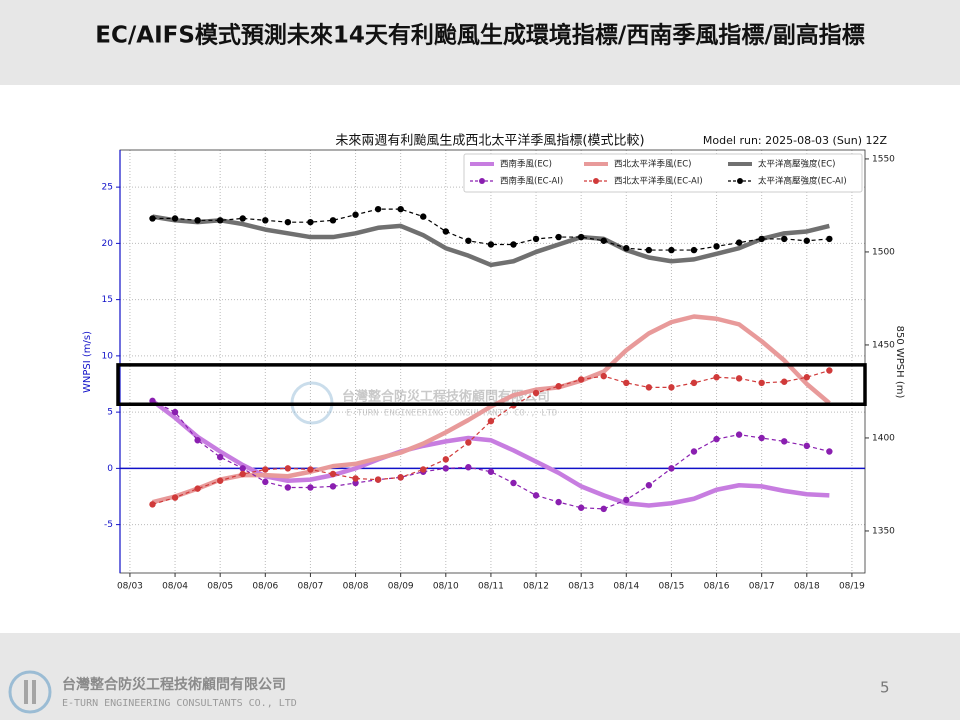 The height and width of the screenshot is (720, 960). I want to click on y-tick-label: 15, so click(107, 300).